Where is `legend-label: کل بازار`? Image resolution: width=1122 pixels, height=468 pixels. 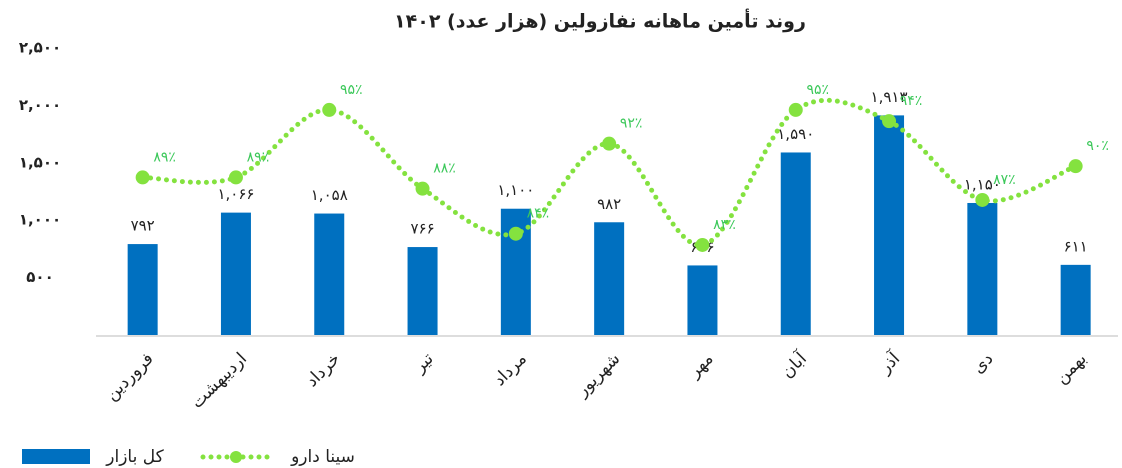
legend-label: کل بازار is located at coordinates (134, 457).